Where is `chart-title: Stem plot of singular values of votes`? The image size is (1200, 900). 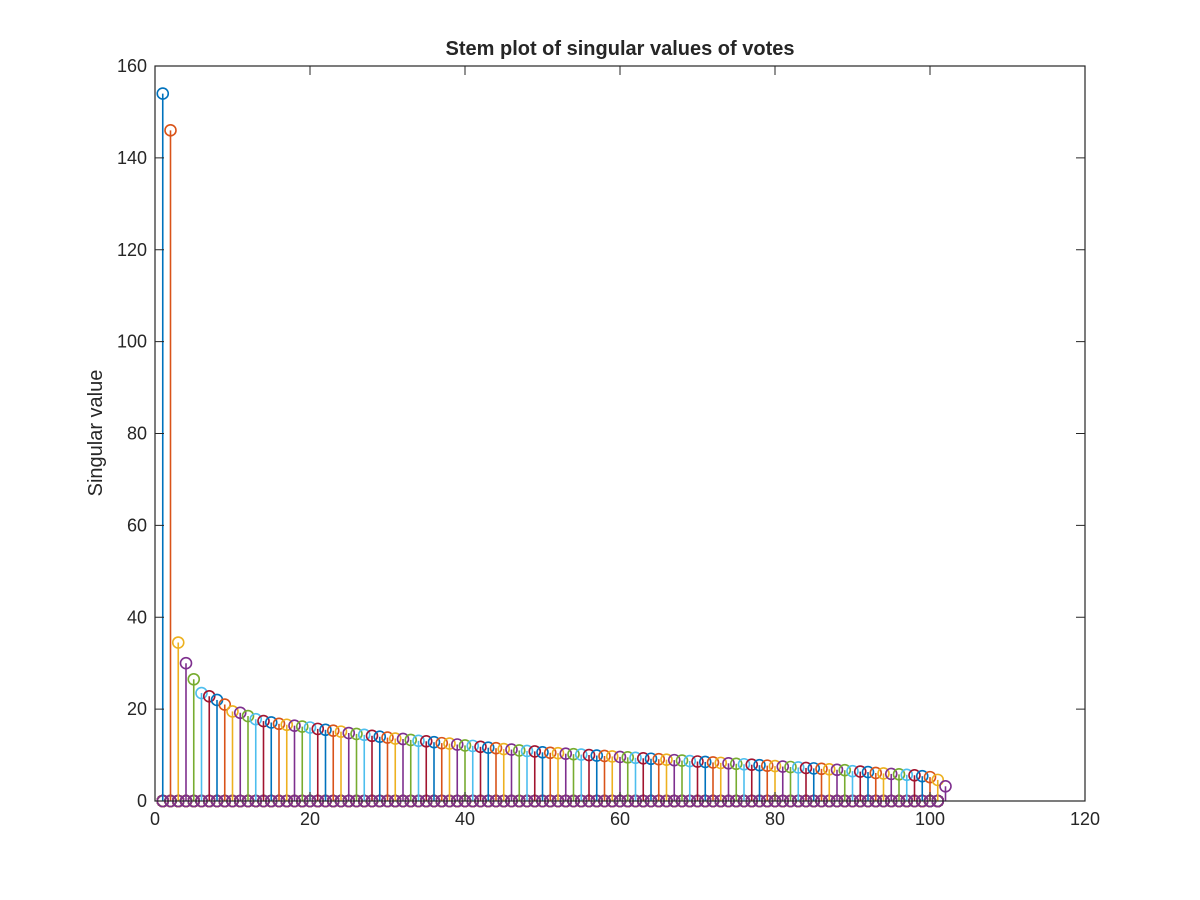 chart-title: Stem plot of singular values of votes is located at coordinates (620, 49).